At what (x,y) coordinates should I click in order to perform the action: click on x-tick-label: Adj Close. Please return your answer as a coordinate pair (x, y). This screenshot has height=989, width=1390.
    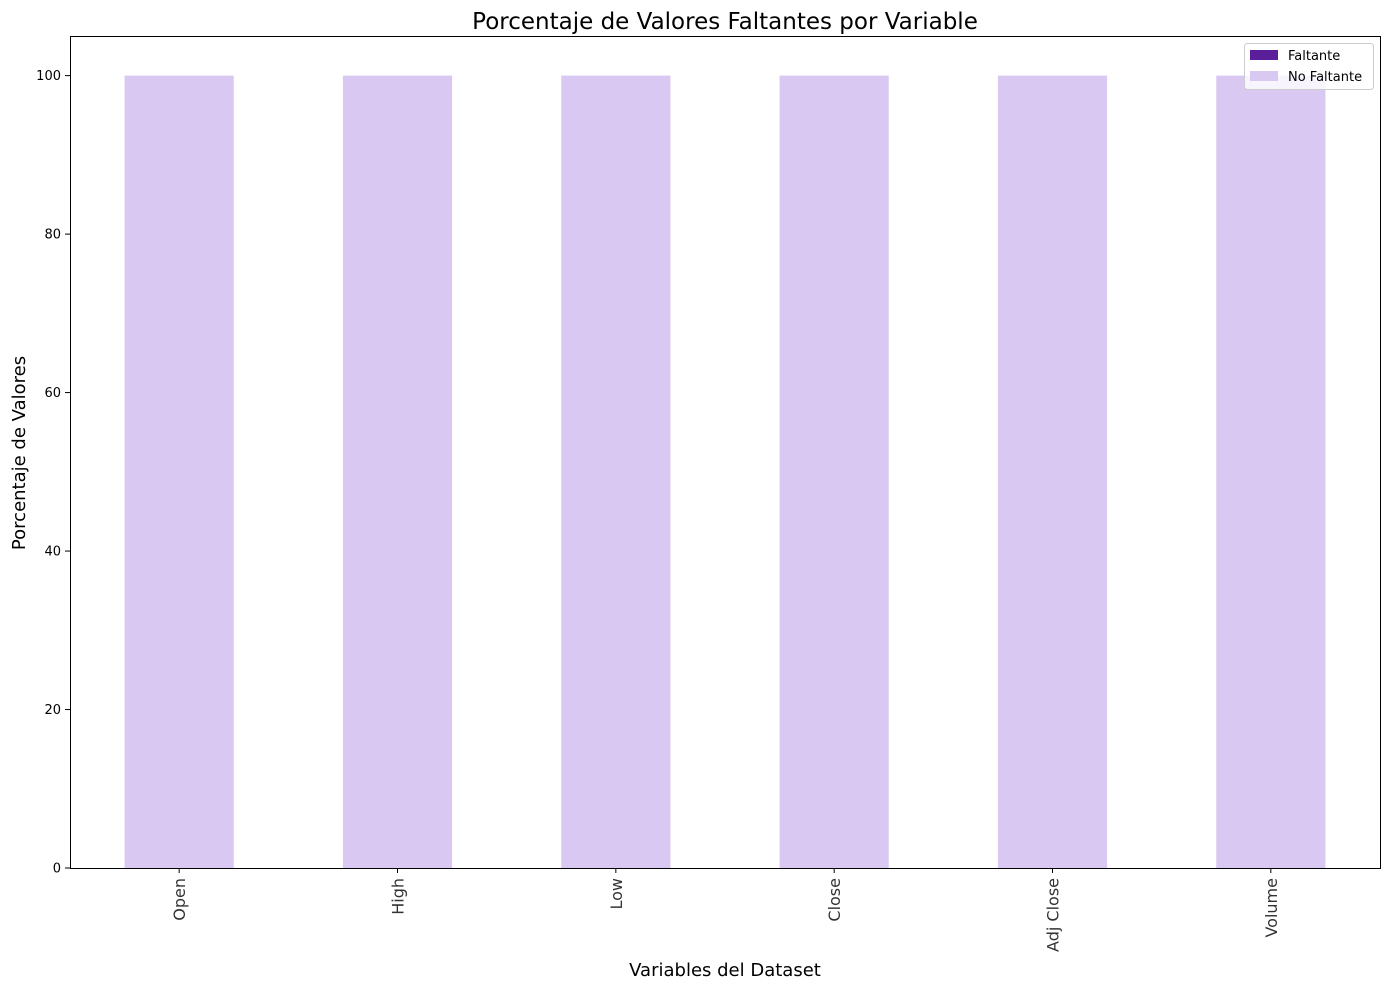
    Looking at the image, I should click on (1053, 915).